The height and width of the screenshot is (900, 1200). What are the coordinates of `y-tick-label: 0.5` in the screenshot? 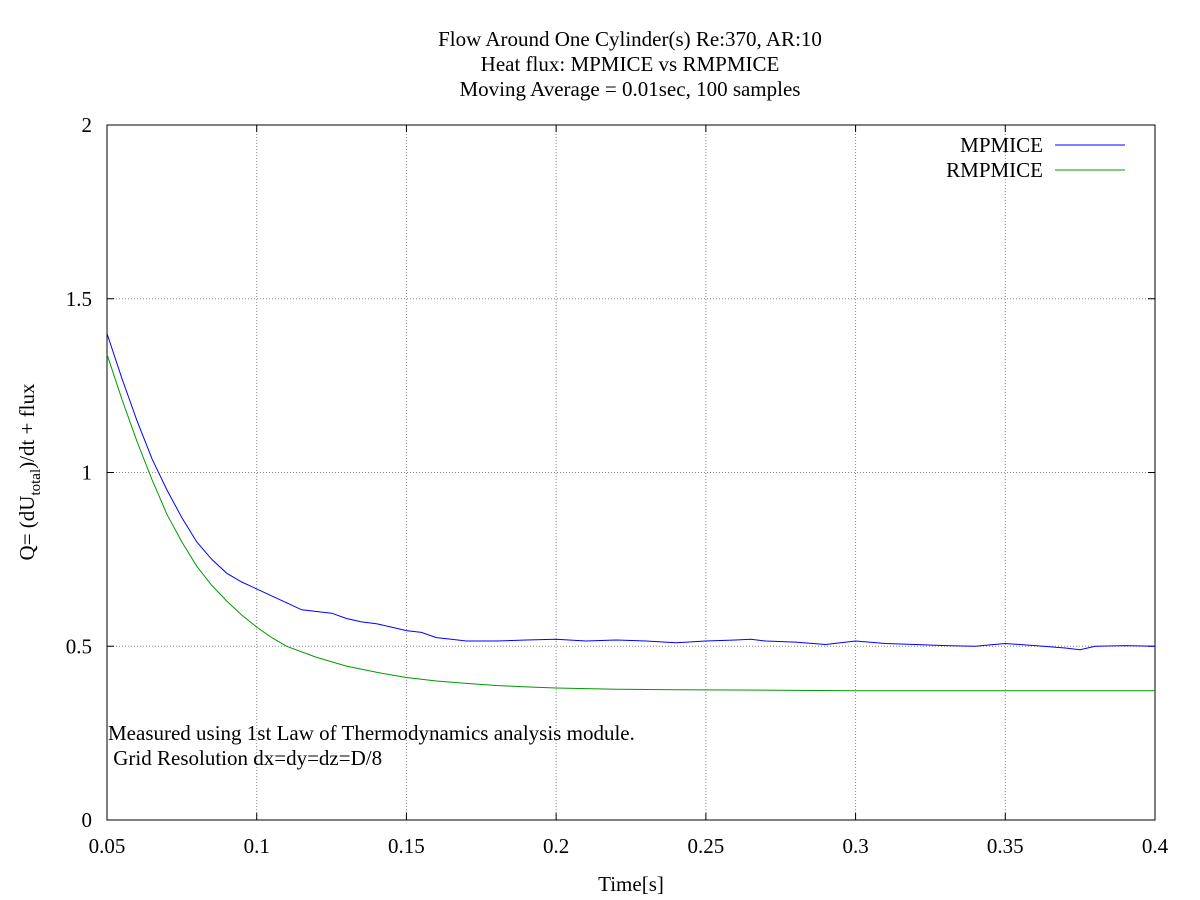 It's located at (79, 646).